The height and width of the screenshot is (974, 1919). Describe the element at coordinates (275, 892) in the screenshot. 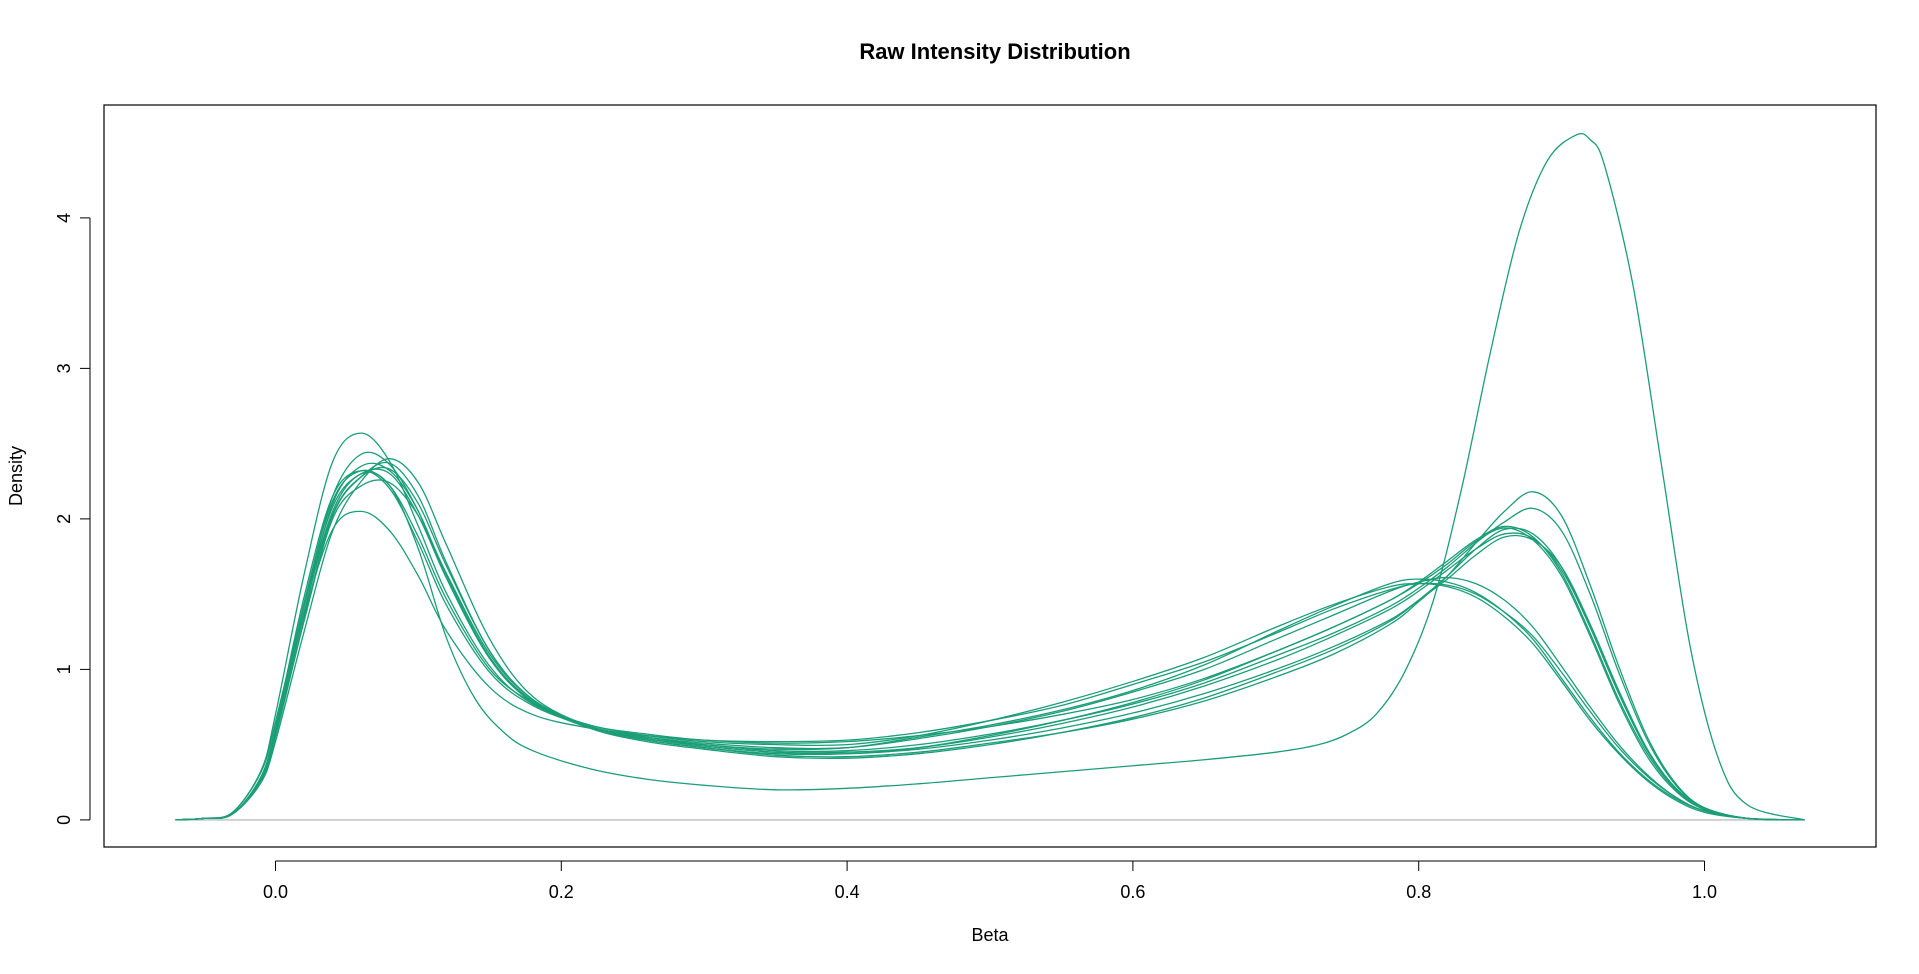

I see `x-tick-label: 0.0` at that location.